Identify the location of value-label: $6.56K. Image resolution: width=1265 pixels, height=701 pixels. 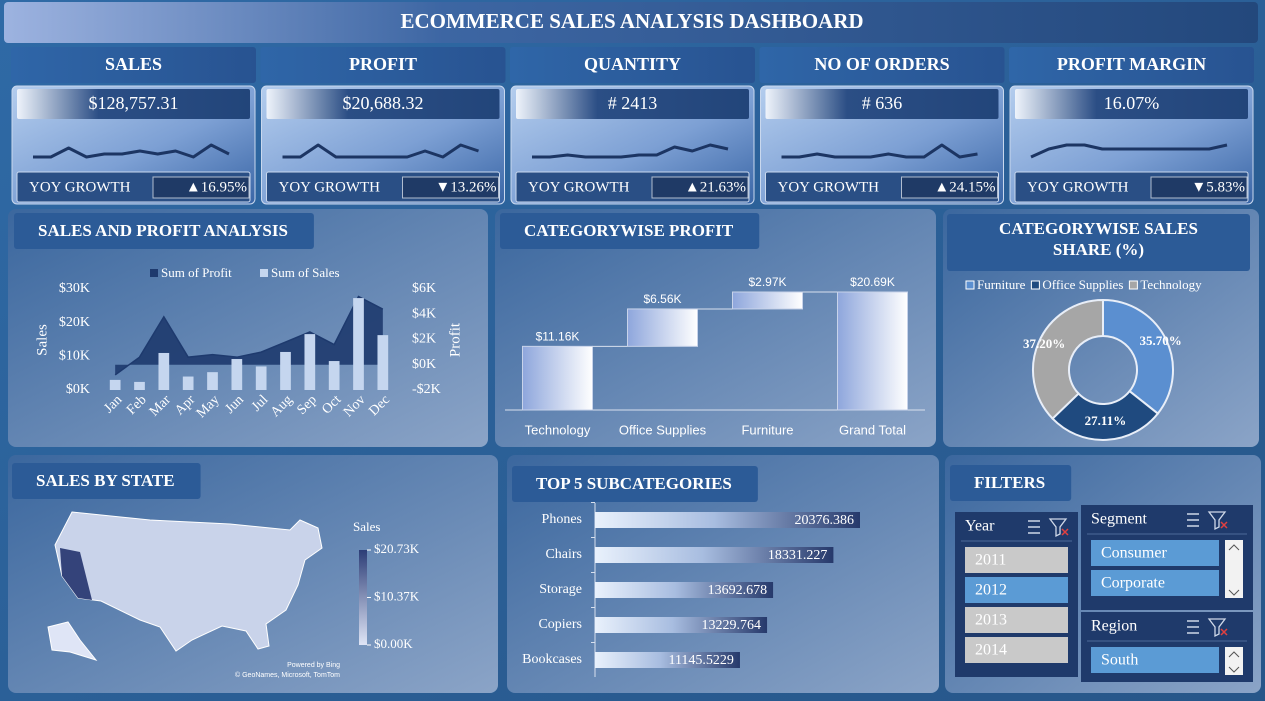
(662, 299).